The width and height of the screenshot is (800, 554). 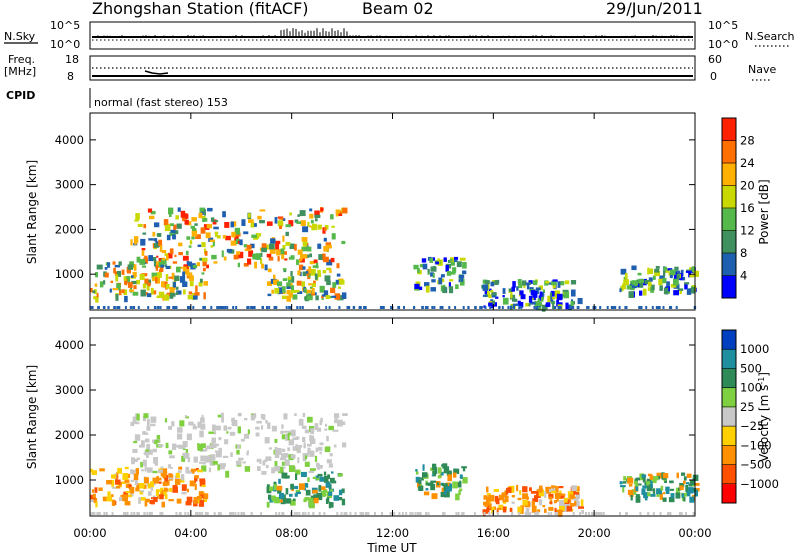 I want to click on nave-label: Nave, so click(x=762, y=69).